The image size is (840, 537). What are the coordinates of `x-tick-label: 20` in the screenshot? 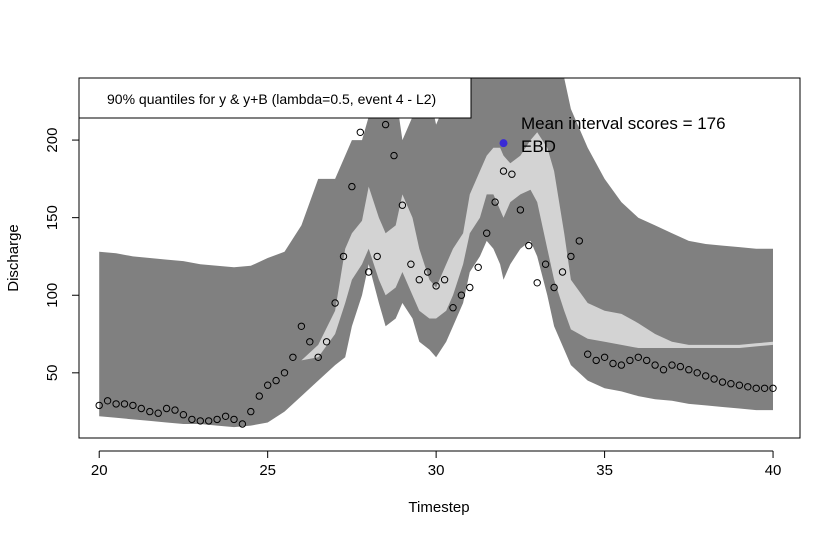 It's located at (99, 470).